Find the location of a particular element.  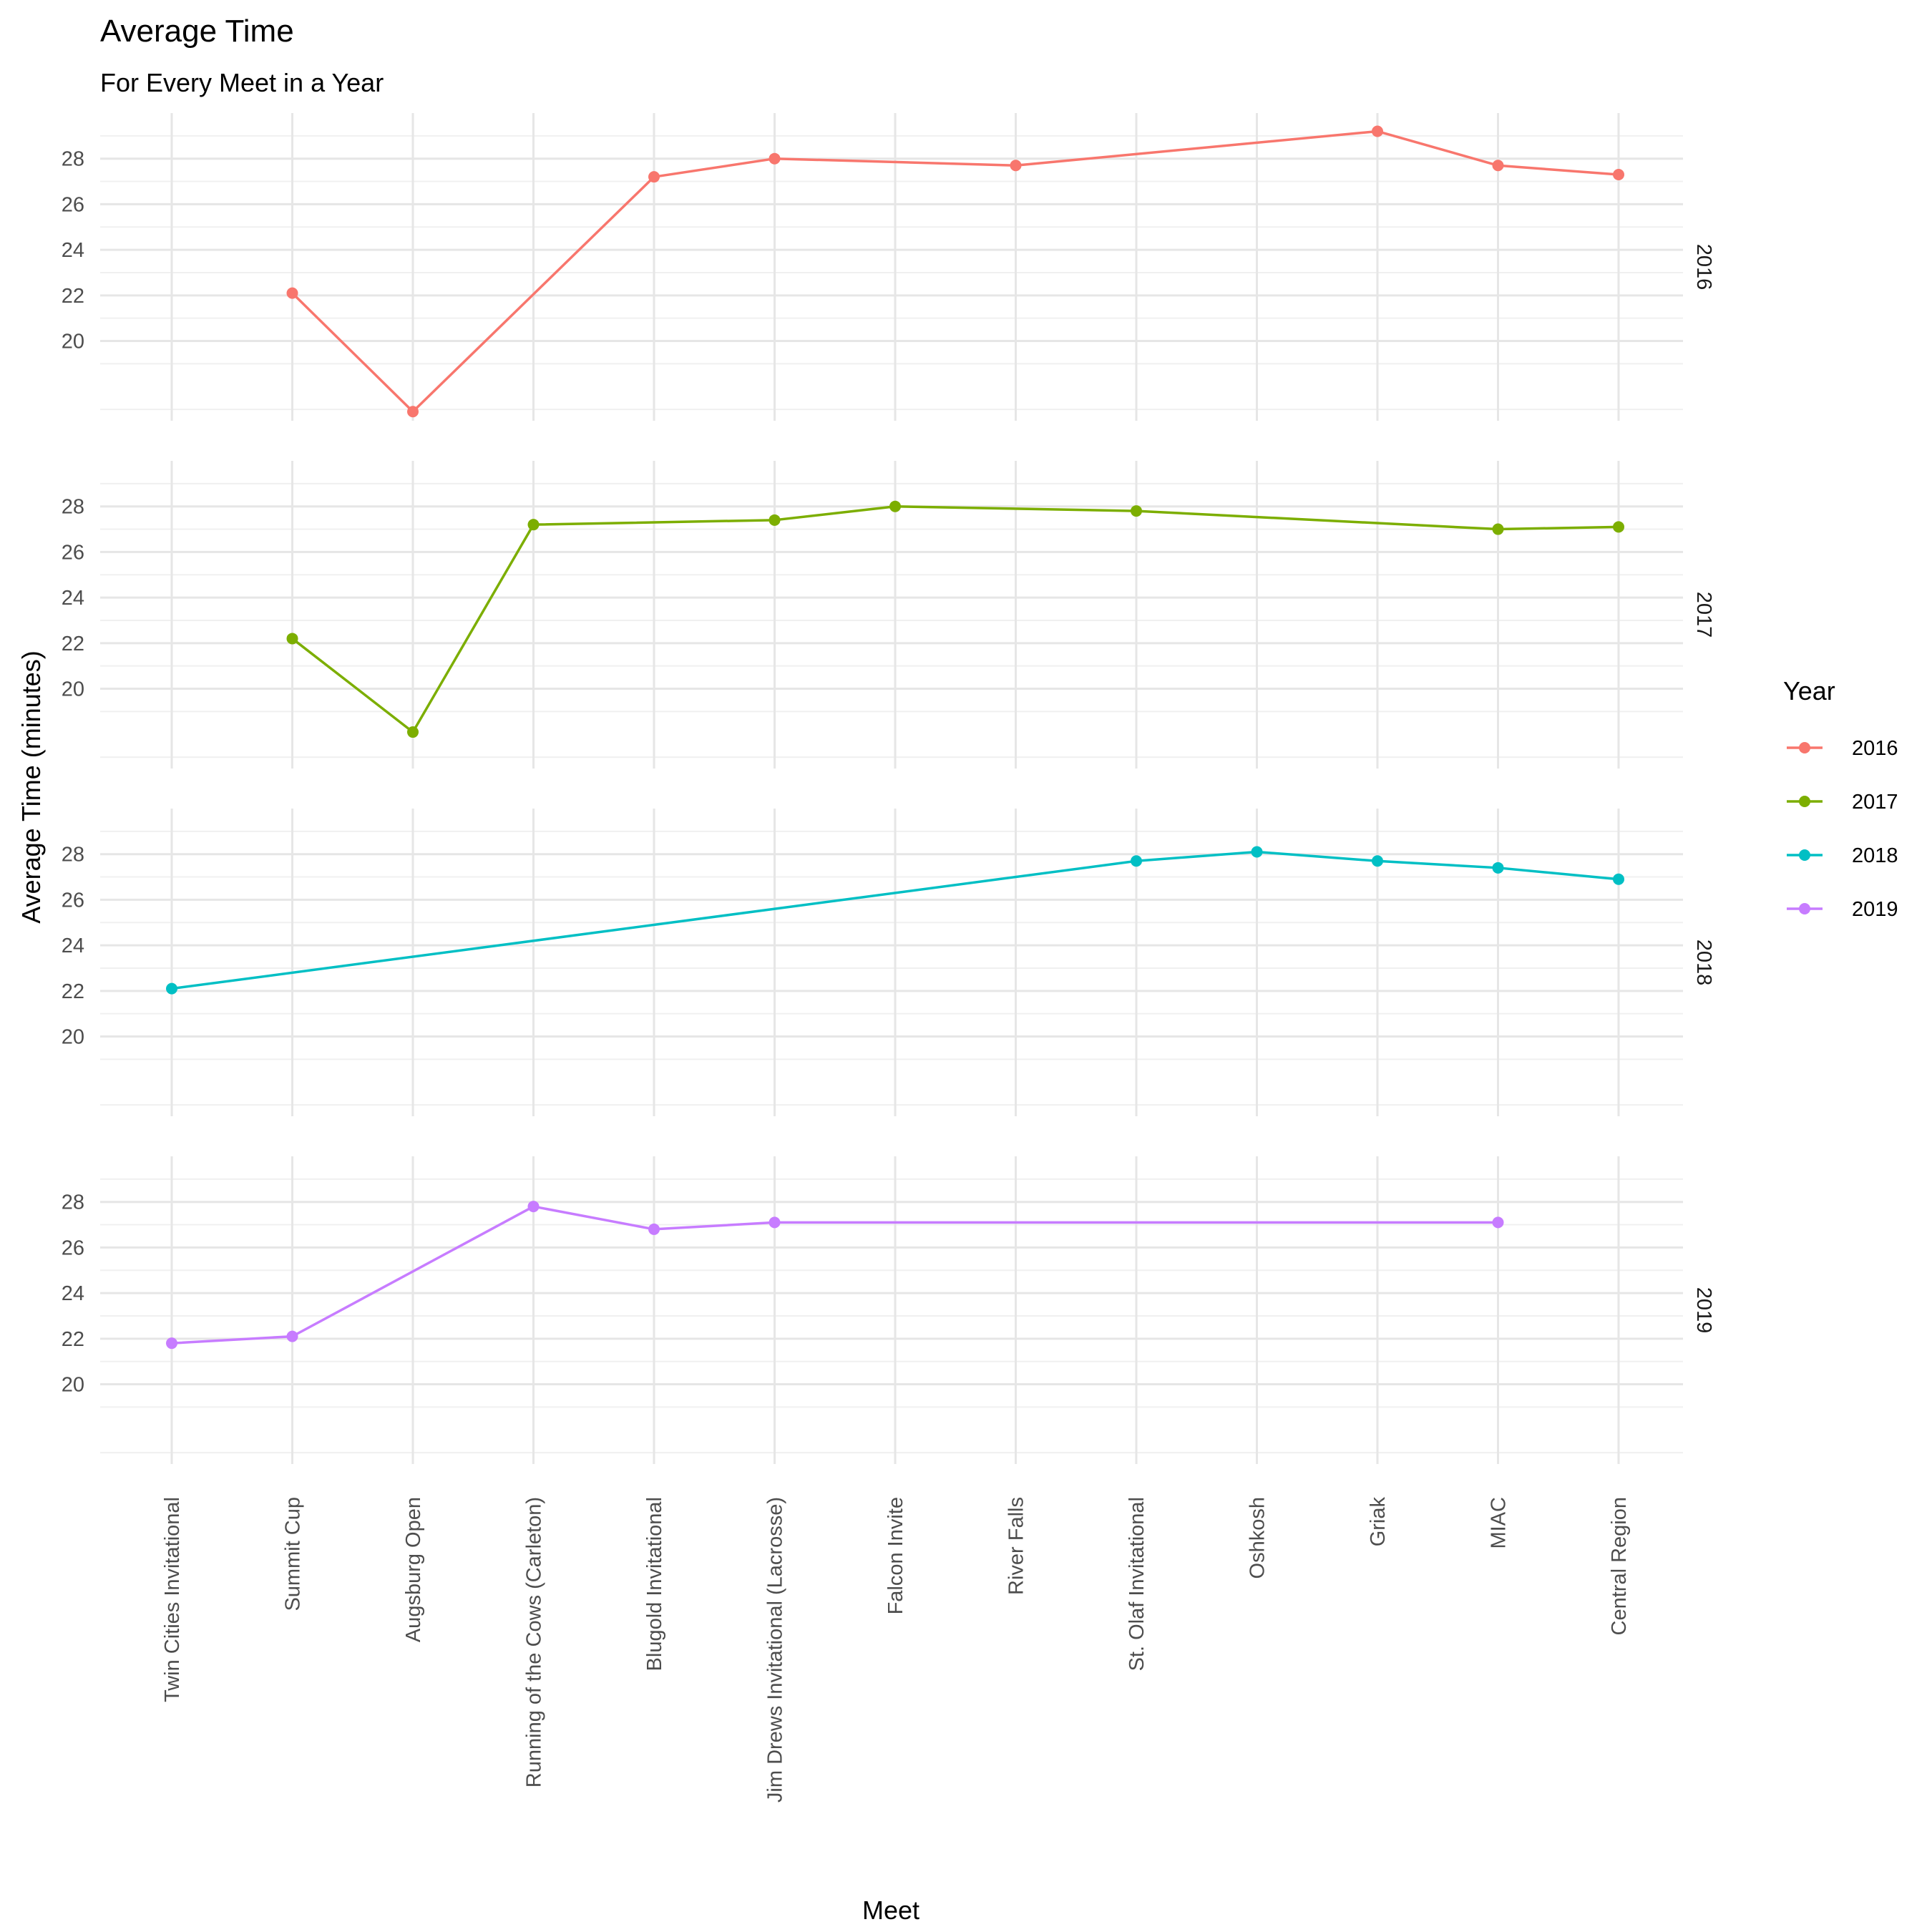

legend-item-2016: 2016 is located at coordinates (1842, 748).